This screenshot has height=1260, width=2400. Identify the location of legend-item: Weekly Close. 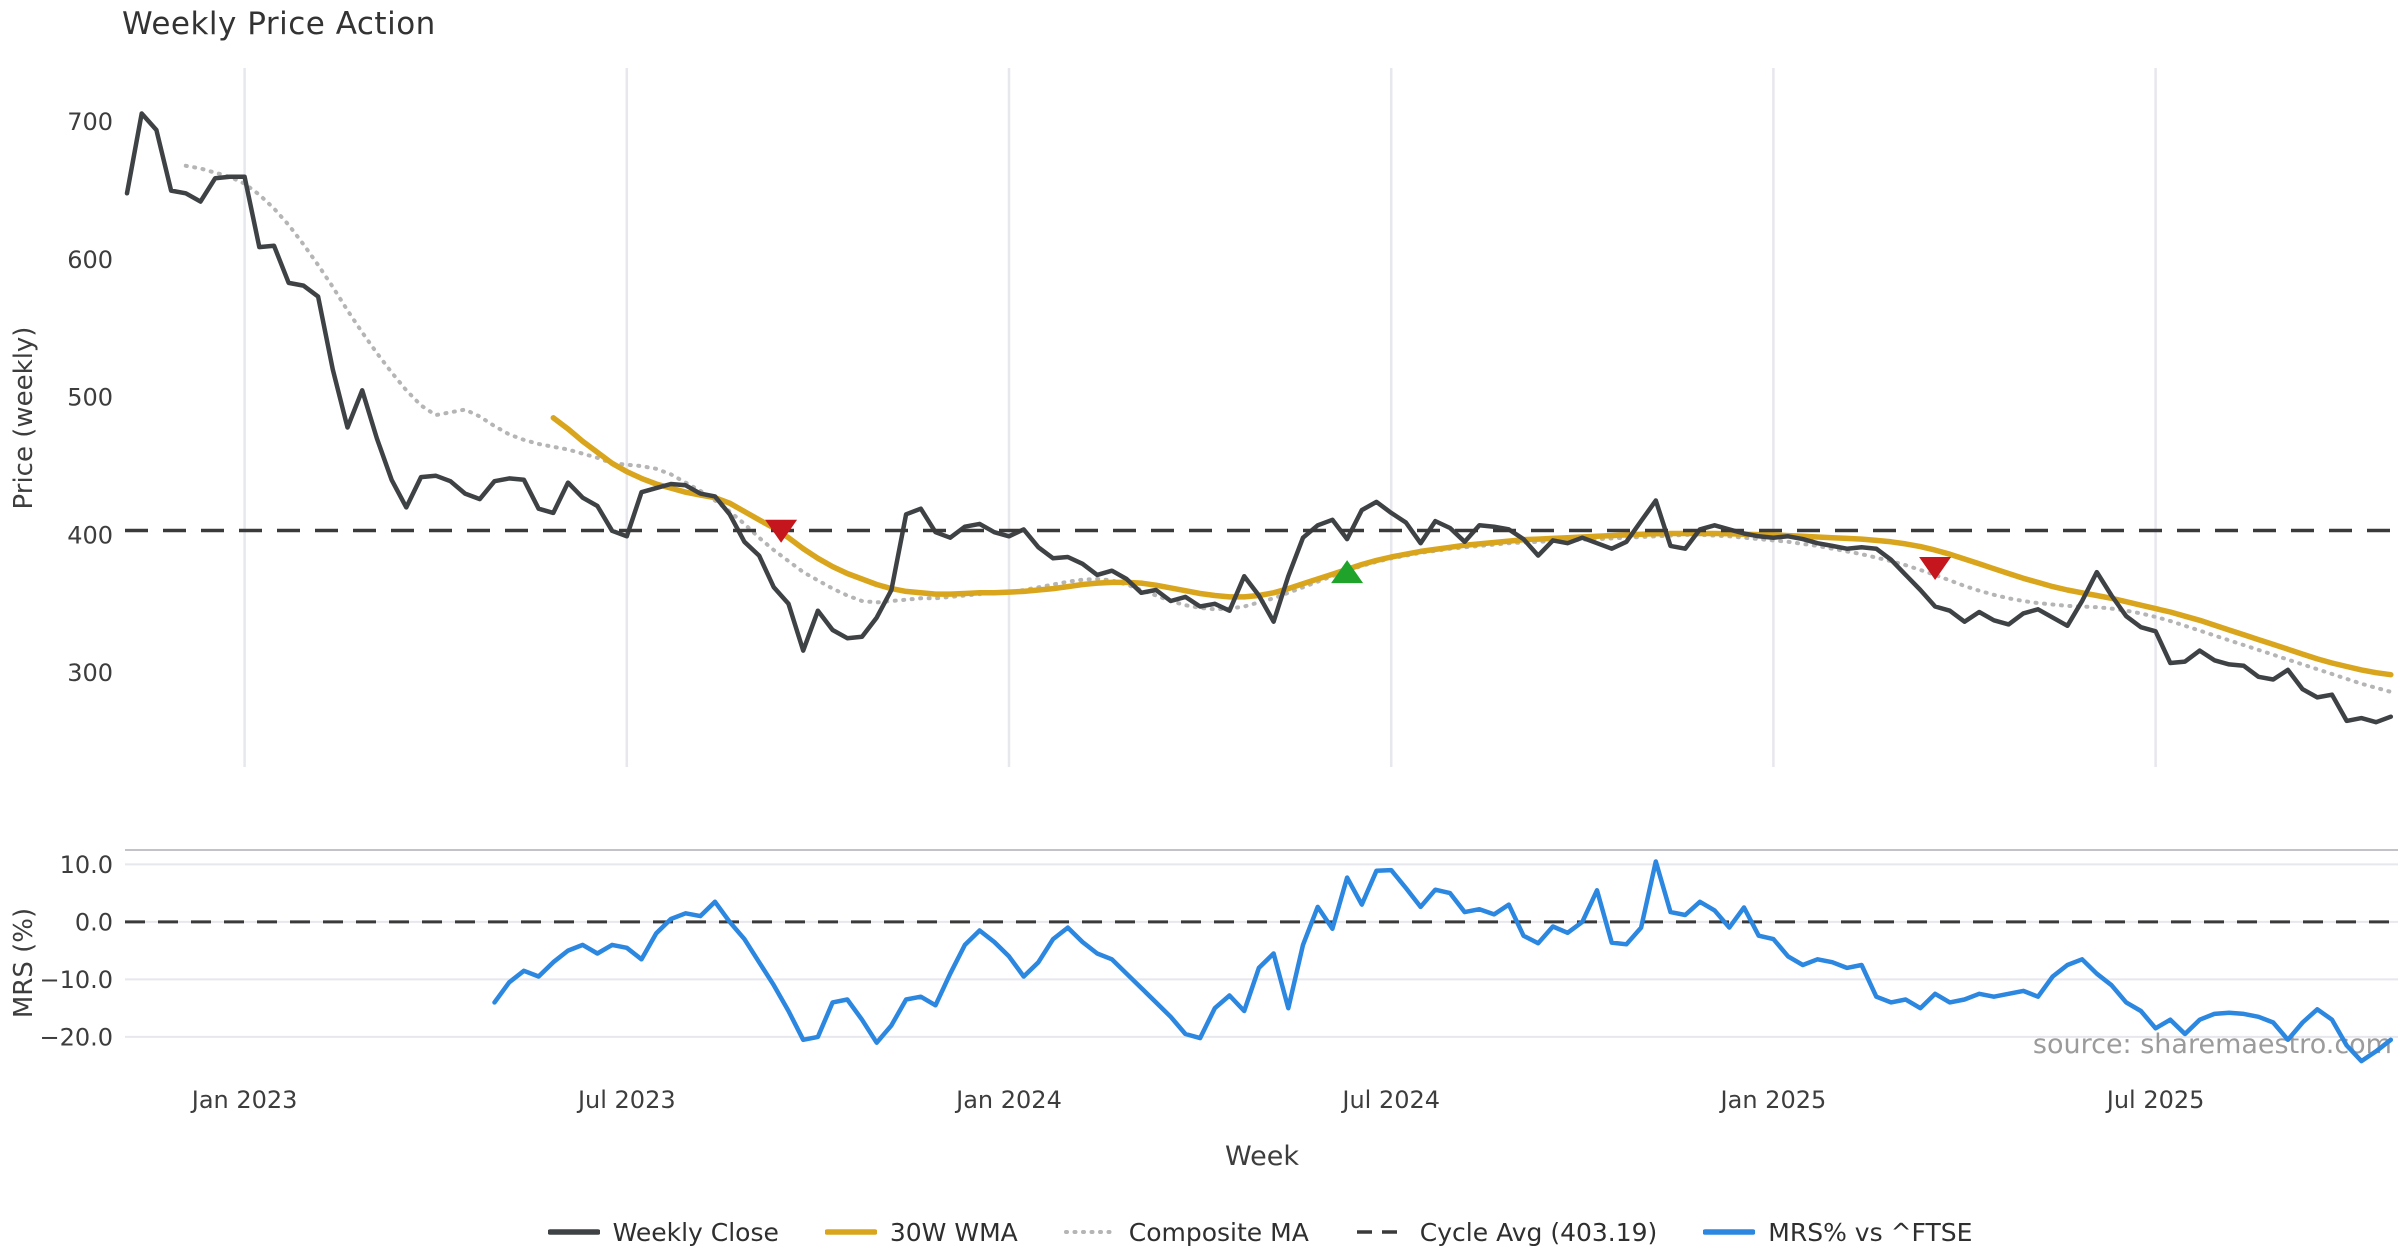
(663, 1232).